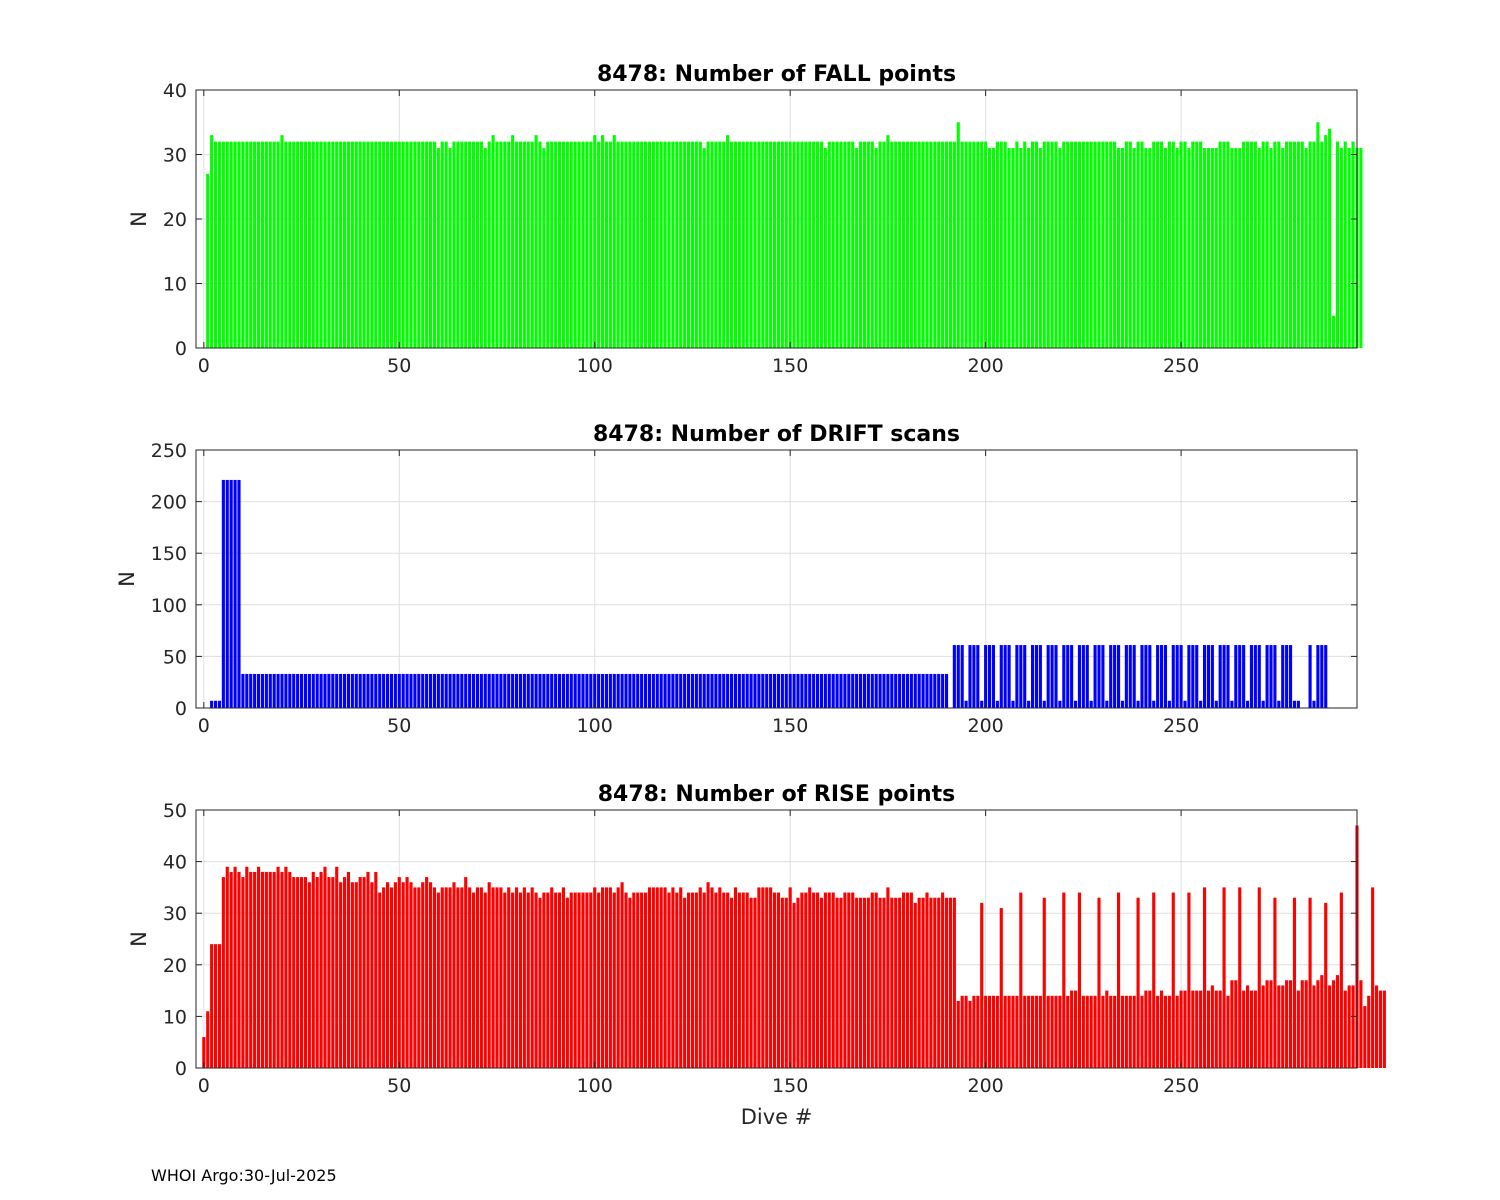 The height and width of the screenshot is (1200, 1500). What do you see at coordinates (595, 1086) in the screenshot?
I see `rise-x-tick-label: 100` at bounding box center [595, 1086].